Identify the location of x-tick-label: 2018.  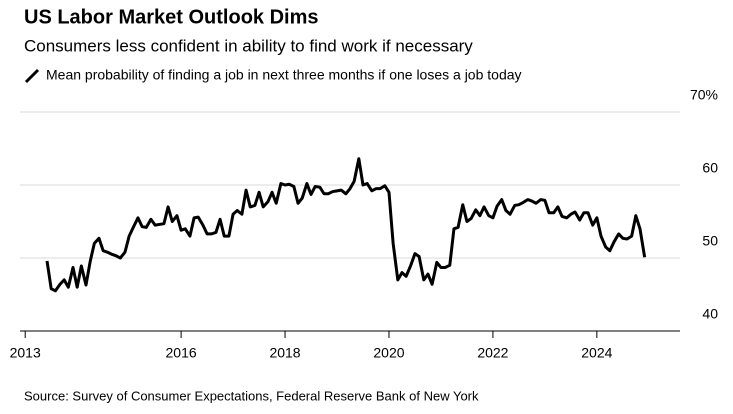
(284, 353).